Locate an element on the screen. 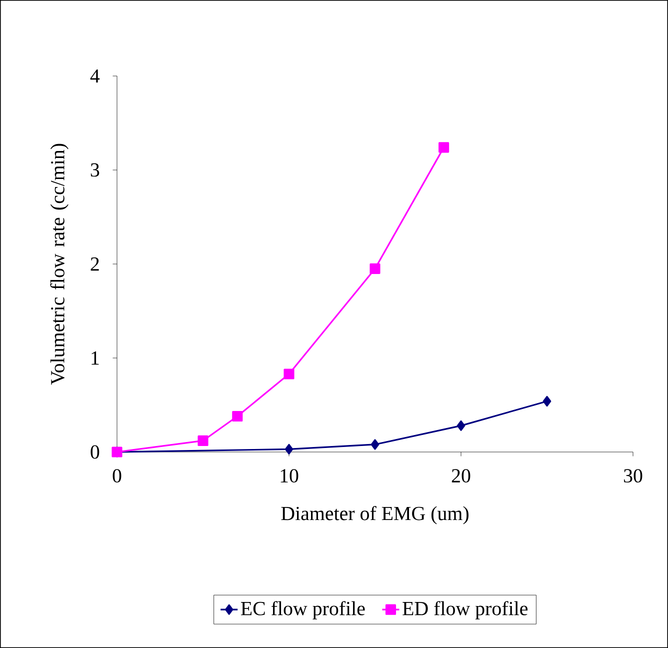  y-tick-label: 4 is located at coordinates (95, 76).